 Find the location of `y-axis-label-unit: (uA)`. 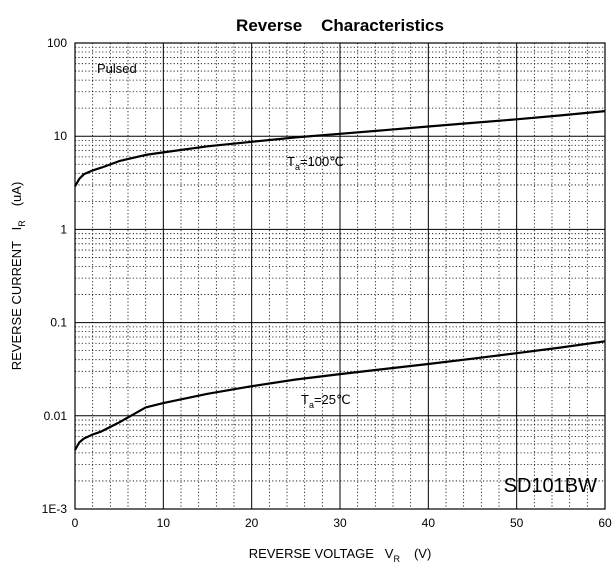

y-axis-label-unit: (uA) is located at coordinates (16, 194).